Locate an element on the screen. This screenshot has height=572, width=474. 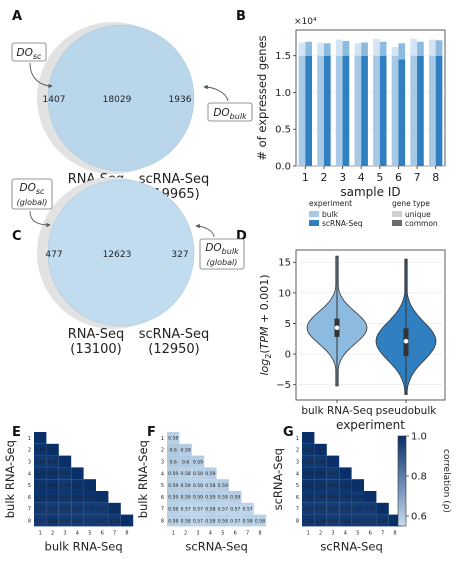
colorbar-bar is located at coordinates (402, 481).